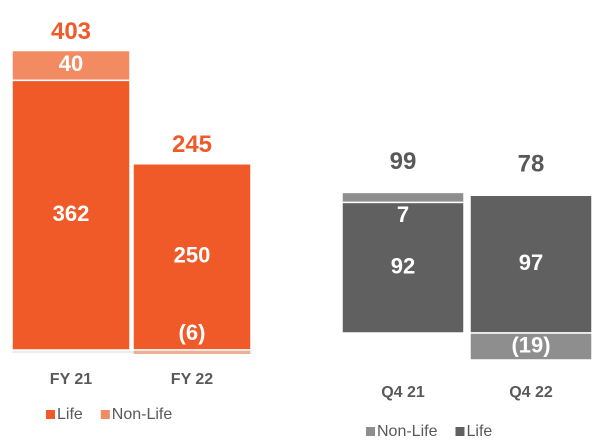 Image resolution: width=593 pixels, height=442 pixels. What do you see at coordinates (403, 214) in the screenshot?
I see `segment-label: 7` at bounding box center [403, 214].